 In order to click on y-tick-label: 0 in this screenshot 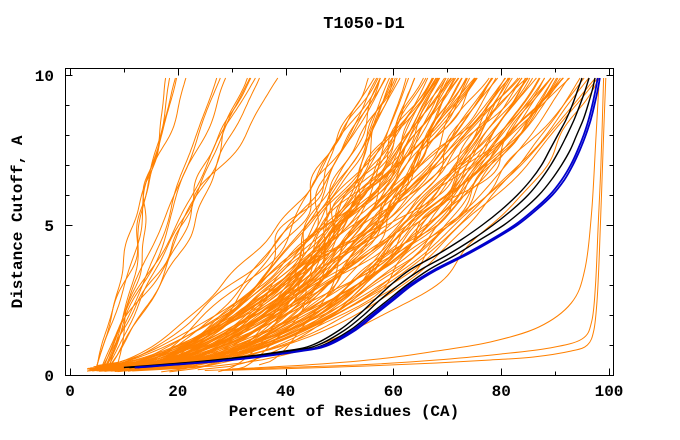, I will do `click(49, 377)`.